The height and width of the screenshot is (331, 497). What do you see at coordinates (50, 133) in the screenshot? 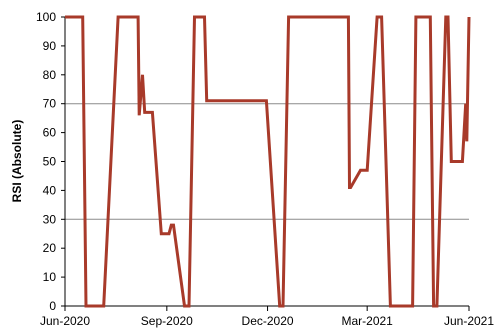
I see `y-tick-label: 60` at bounding box center [50, 133].